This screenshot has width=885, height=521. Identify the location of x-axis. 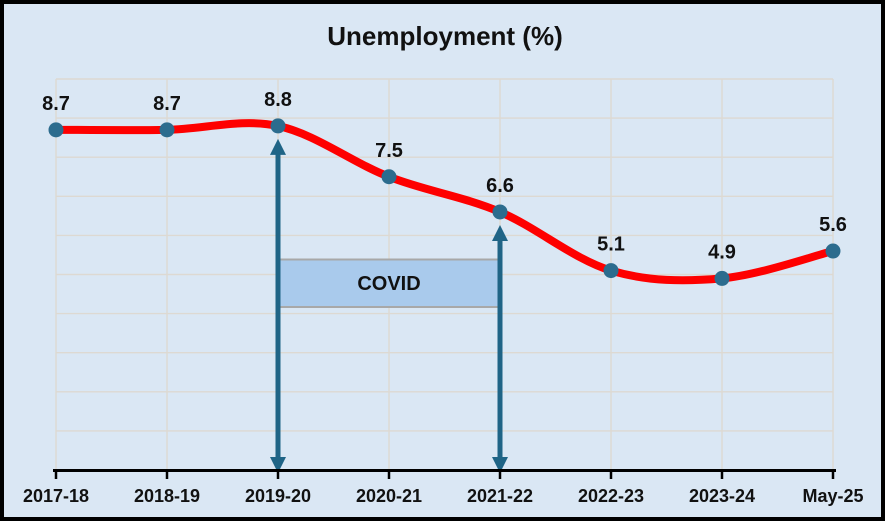
(444, 474).